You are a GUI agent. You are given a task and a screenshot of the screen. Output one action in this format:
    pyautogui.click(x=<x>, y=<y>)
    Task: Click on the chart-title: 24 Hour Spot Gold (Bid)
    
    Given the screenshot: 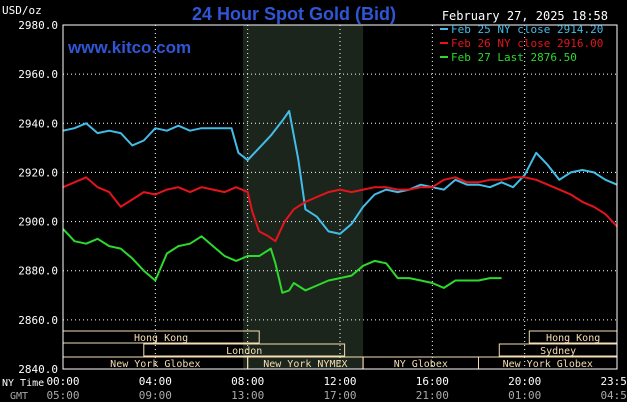 What is the action you would take?
    pyautogui.click(x=294, y=14)
    